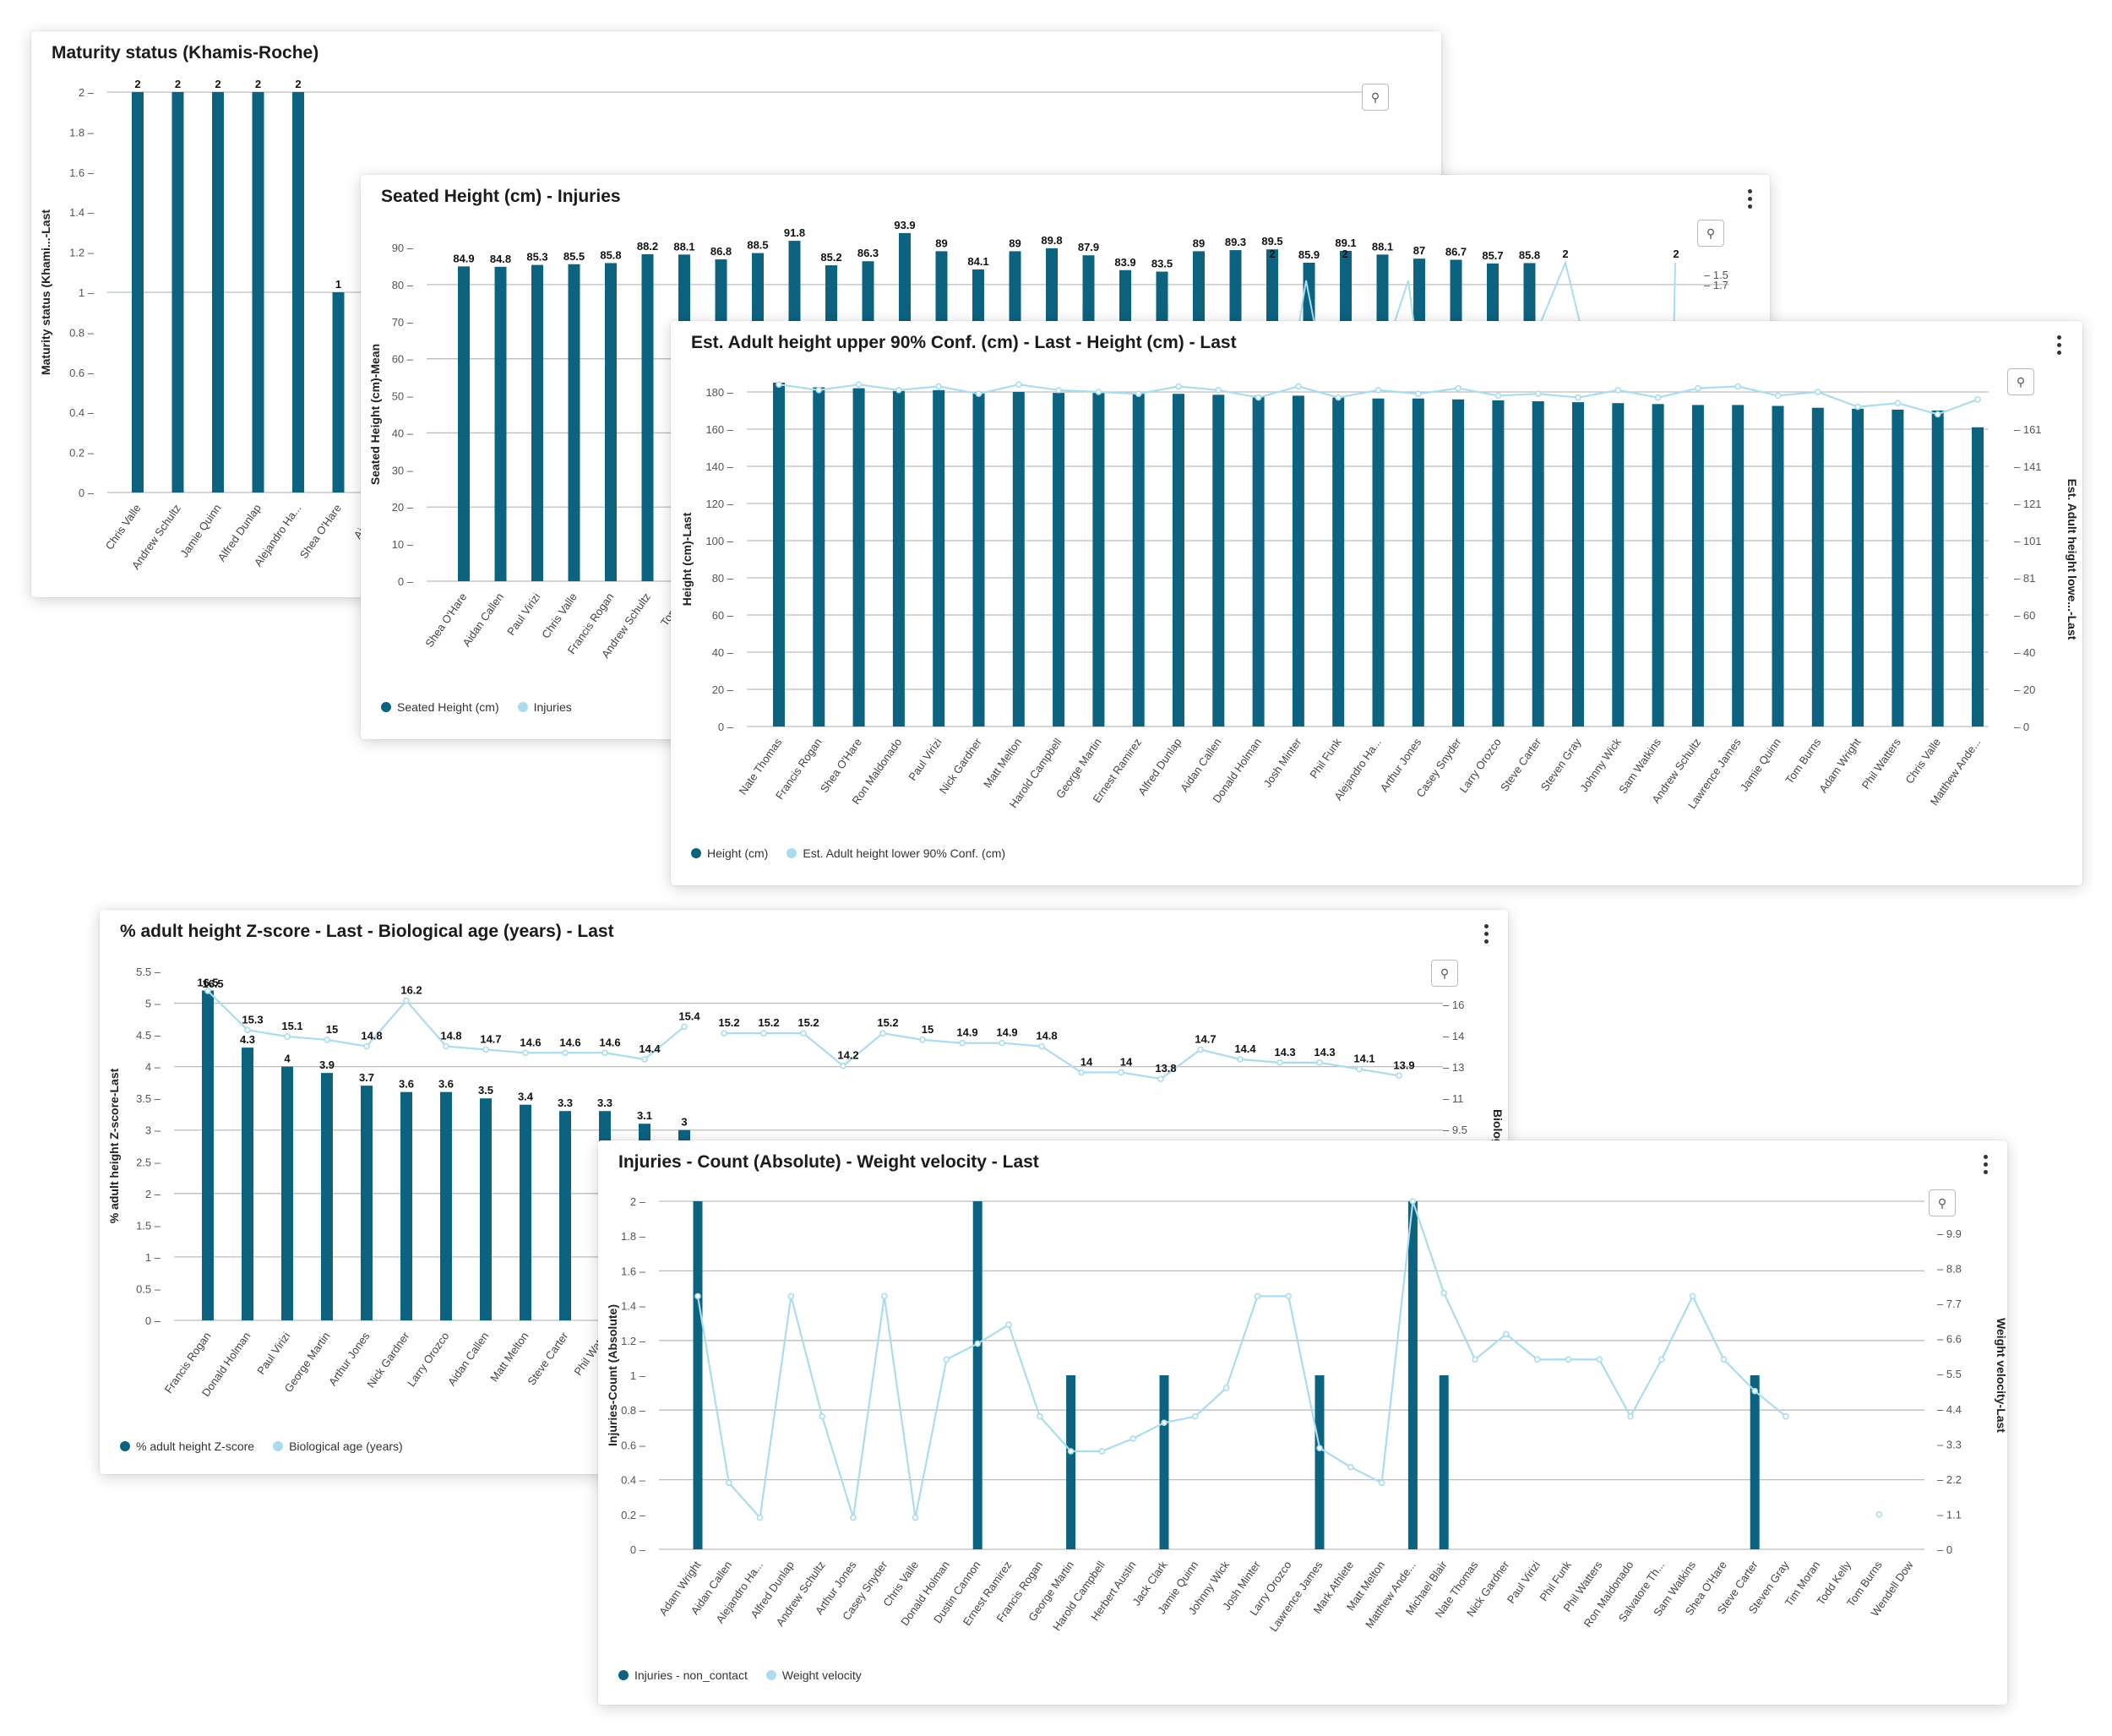 This screenshot has height=1736, width=2112. What do you see at coordinates (247, 1039) in the screenshot?
I see `bar-value-label: 4.3` at bounding box center [247, 1039].